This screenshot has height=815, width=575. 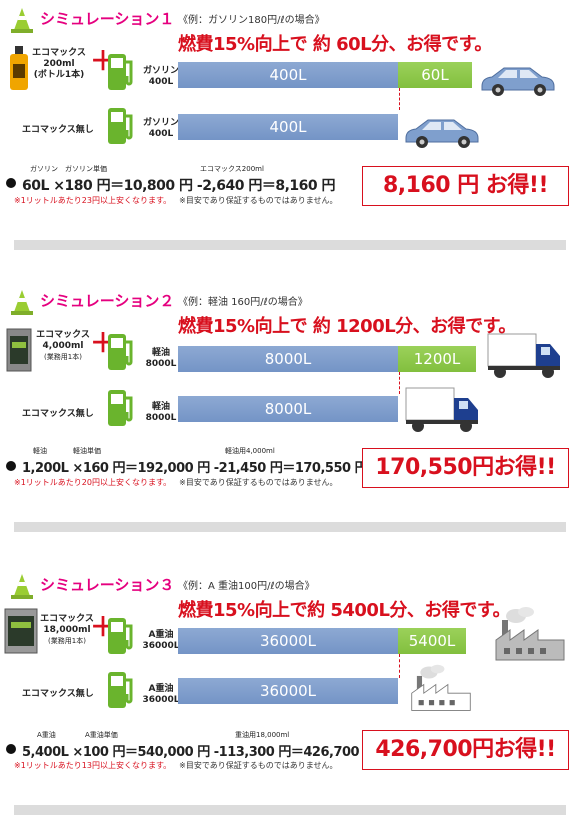 What do you see at coordinates (262, 735) in the screenshot?
I see `calc-header: 重油用18,000ml` at bounding box center [262, 735].